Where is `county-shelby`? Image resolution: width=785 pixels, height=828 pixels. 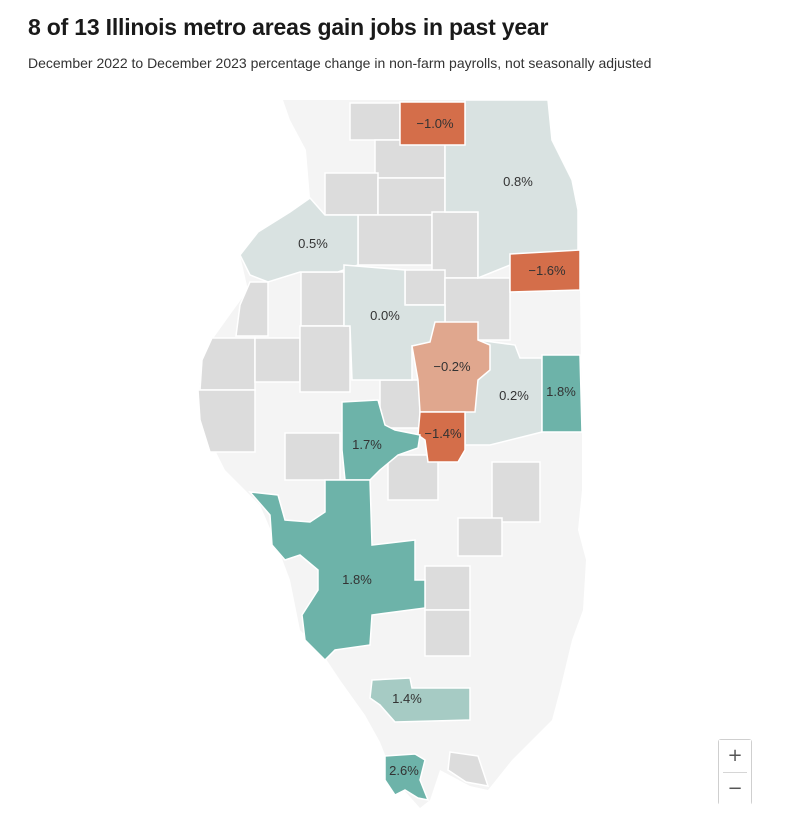
county-shelby is located at coordinates (413, 477).